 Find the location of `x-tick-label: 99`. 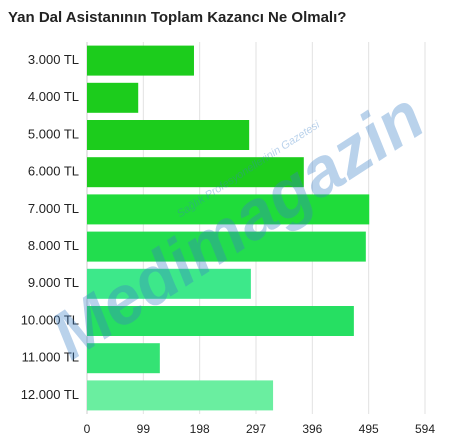

x-tick-label: 99 is located at coordinates (144, 429).